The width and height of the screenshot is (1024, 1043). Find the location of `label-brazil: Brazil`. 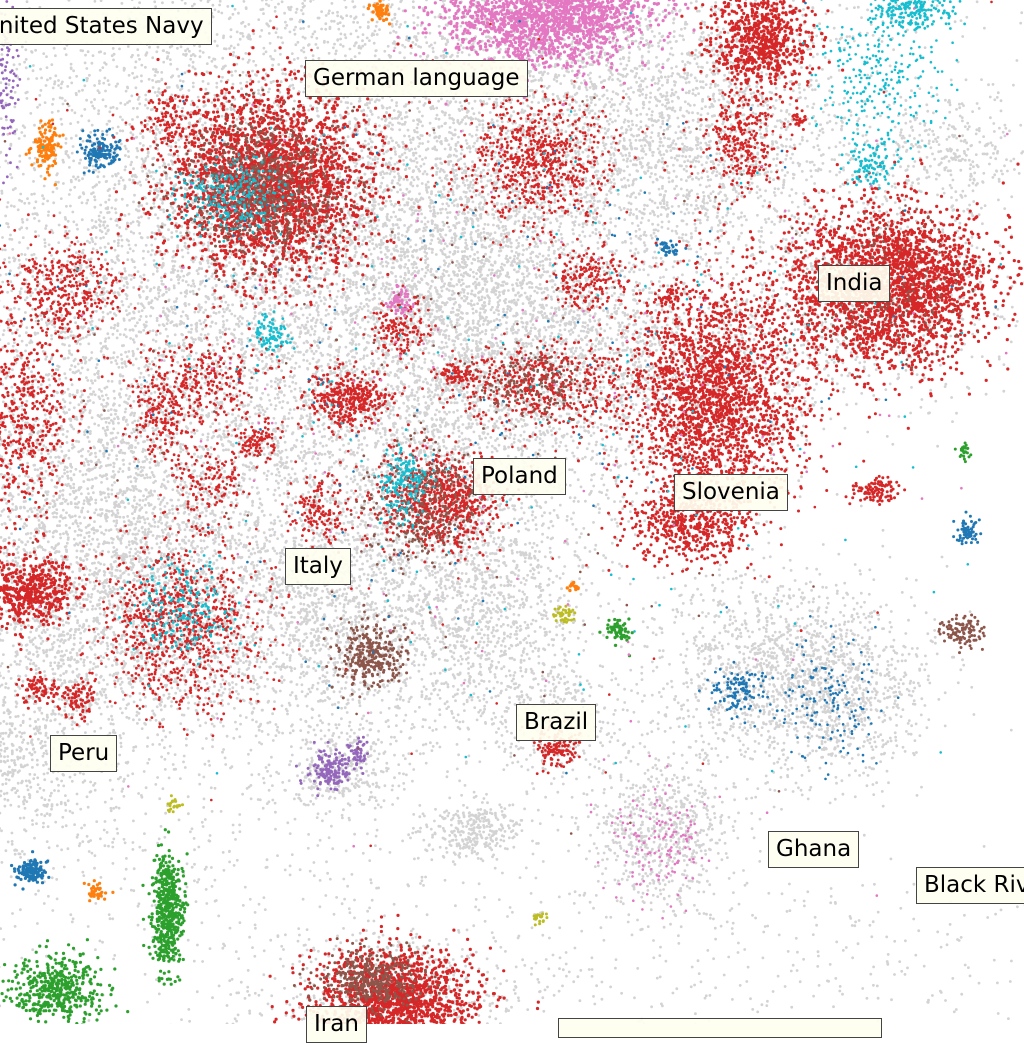

label-brazil: Brazil is located at coordinates (556, 722).